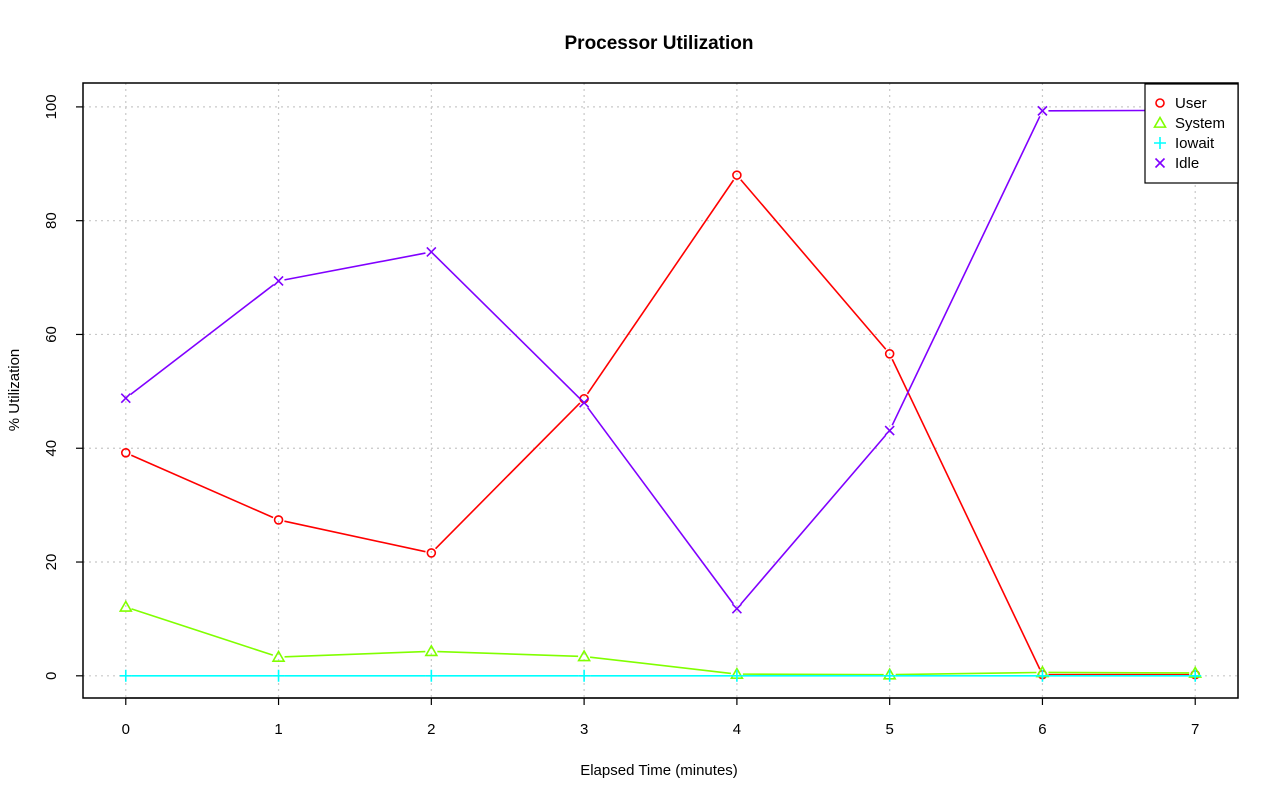  What do you see at coordinates (1187, 163) in the screenshot?
I see `legend-label-idle: Idle` at bounding box center [1187, 163].